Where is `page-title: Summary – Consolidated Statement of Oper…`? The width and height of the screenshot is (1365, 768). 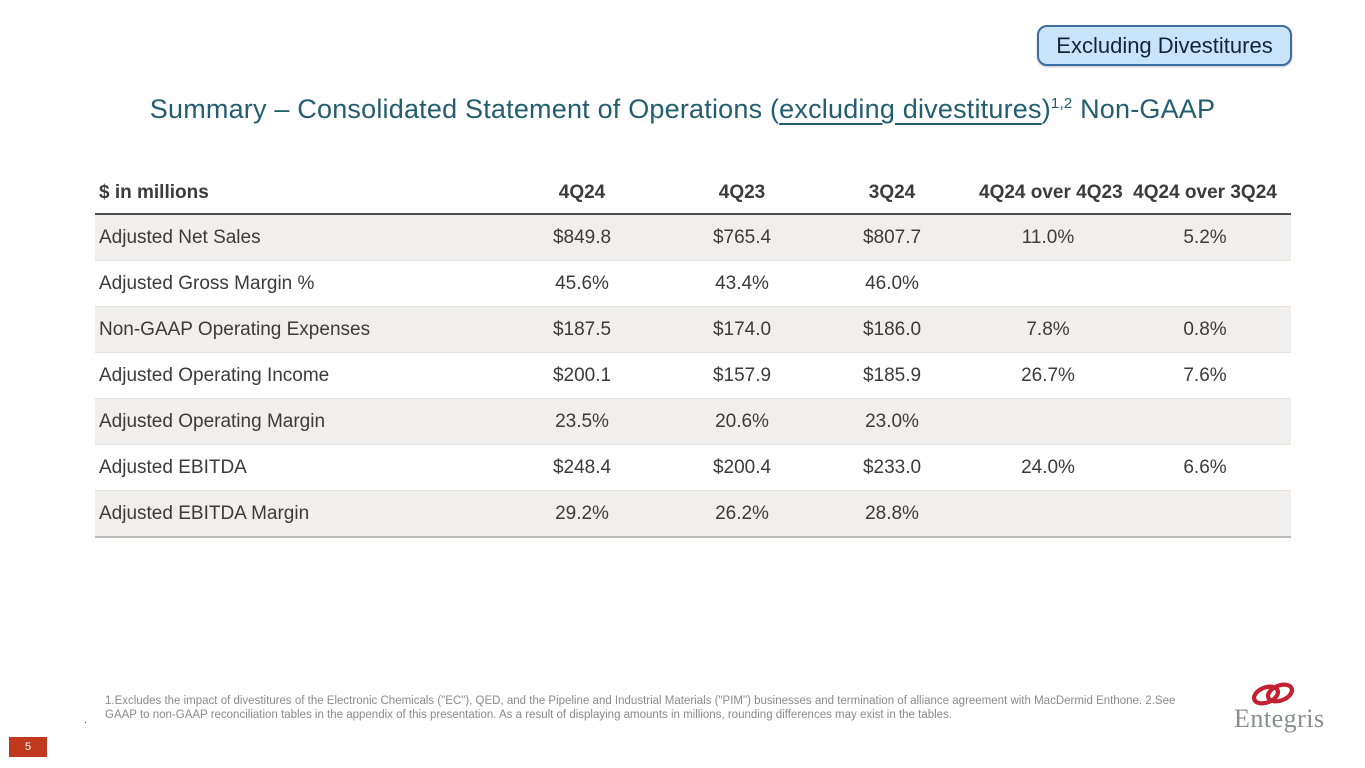 page-title: Summary – Consolidated Statement of Oper… is located at coordinates (682, 109).